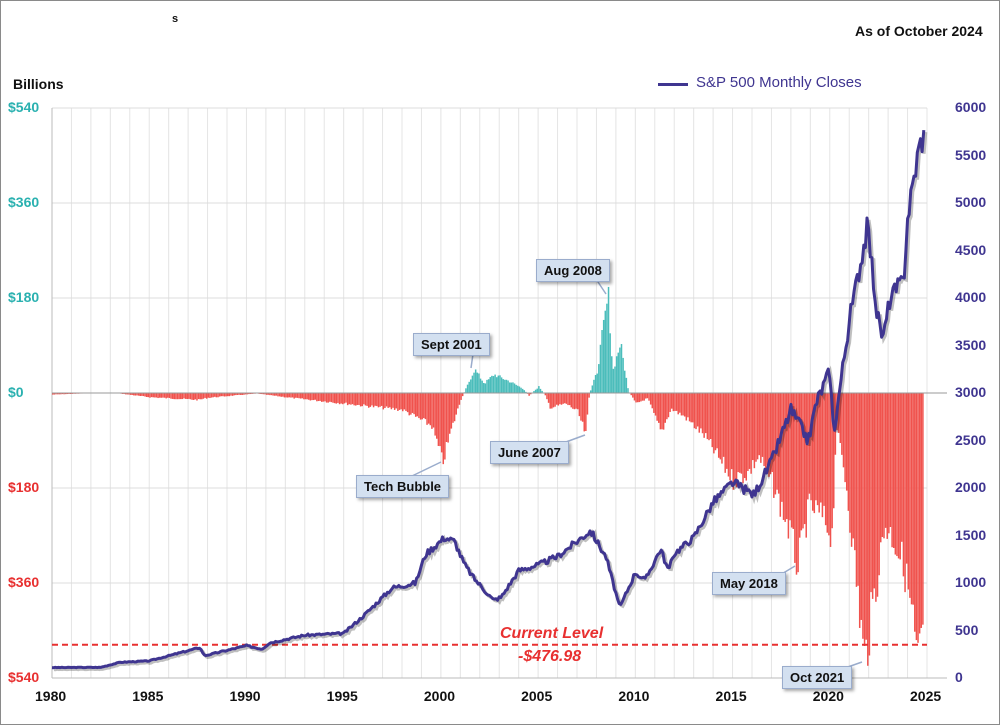  Describe the element at coordinates (24, 582) in the screenshot. I see `left-tick-label: $360` at that location.